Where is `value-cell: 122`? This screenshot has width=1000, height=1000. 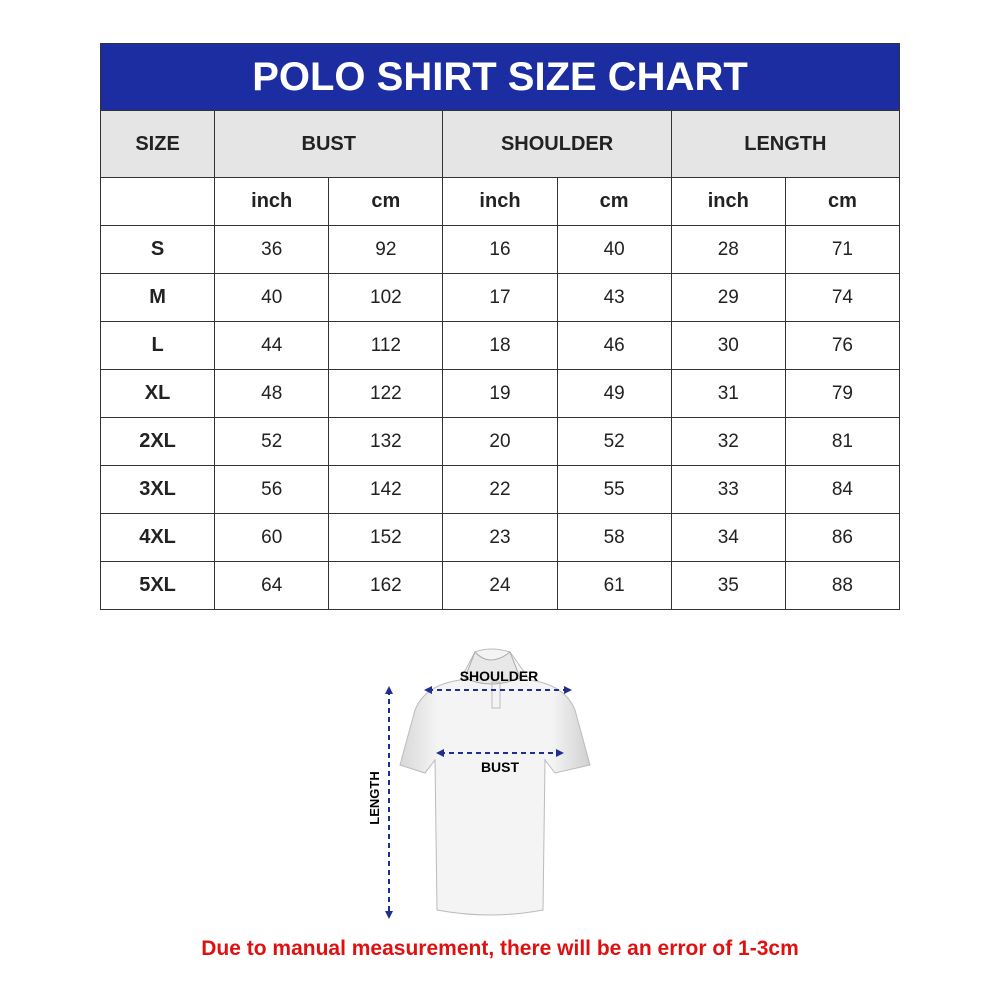
value-cell: 122 is located at coordinates (386, 393).